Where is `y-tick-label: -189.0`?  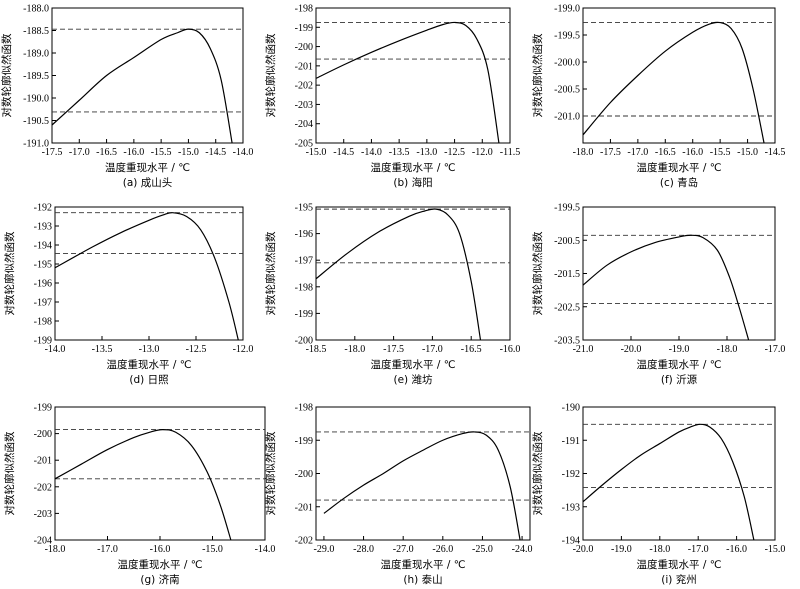 y-tick-label: -189.0 is located at coordinates (36, 54).